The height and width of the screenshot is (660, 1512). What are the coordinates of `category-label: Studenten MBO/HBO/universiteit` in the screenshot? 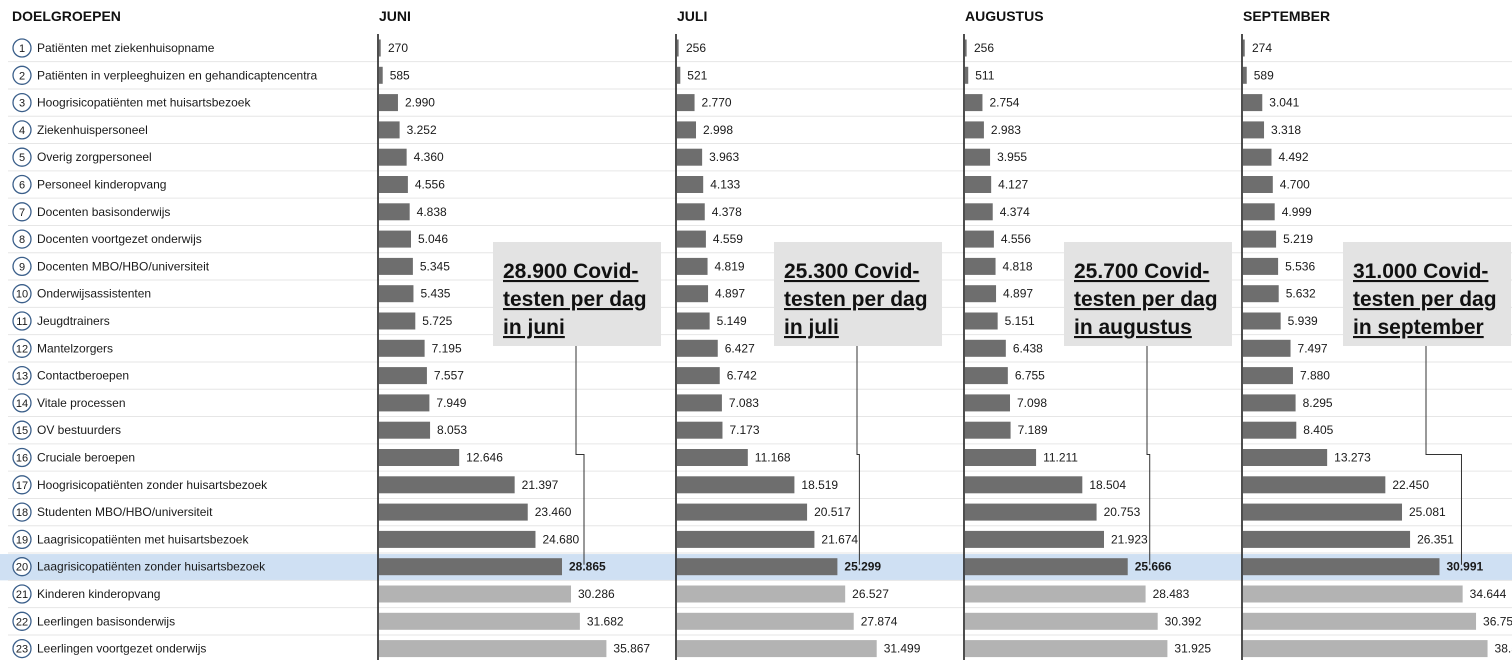 It's located at (125, 512).